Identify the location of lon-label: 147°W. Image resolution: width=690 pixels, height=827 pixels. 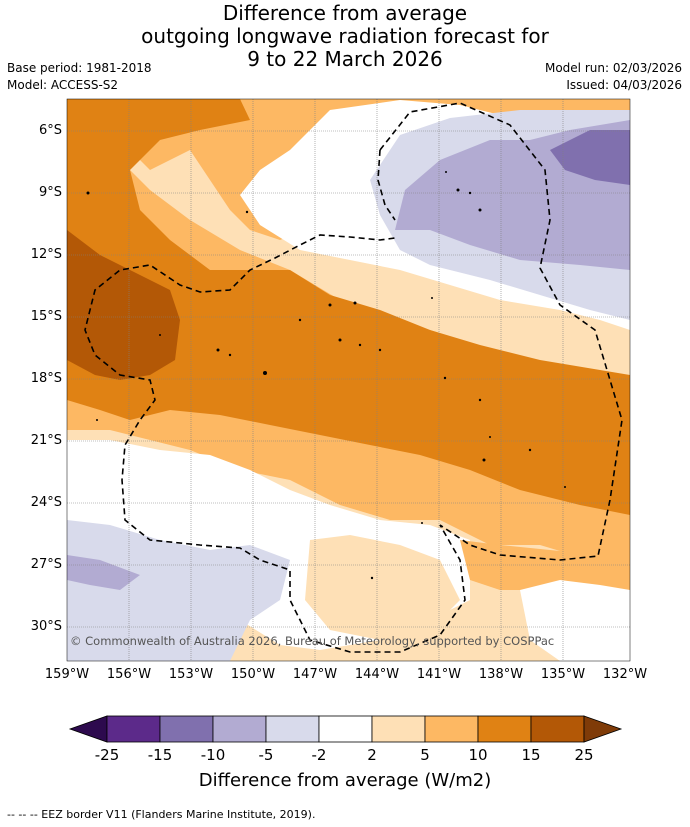
(315, 674).